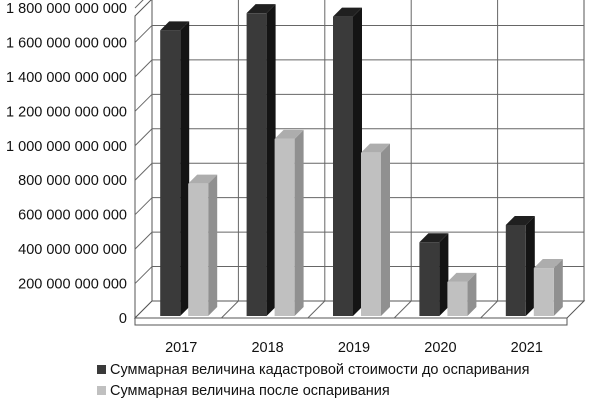 This screenshot has width=600, height=404. I want to click on y-tick-label: 1 800 000 000 000, so click(66, 9).